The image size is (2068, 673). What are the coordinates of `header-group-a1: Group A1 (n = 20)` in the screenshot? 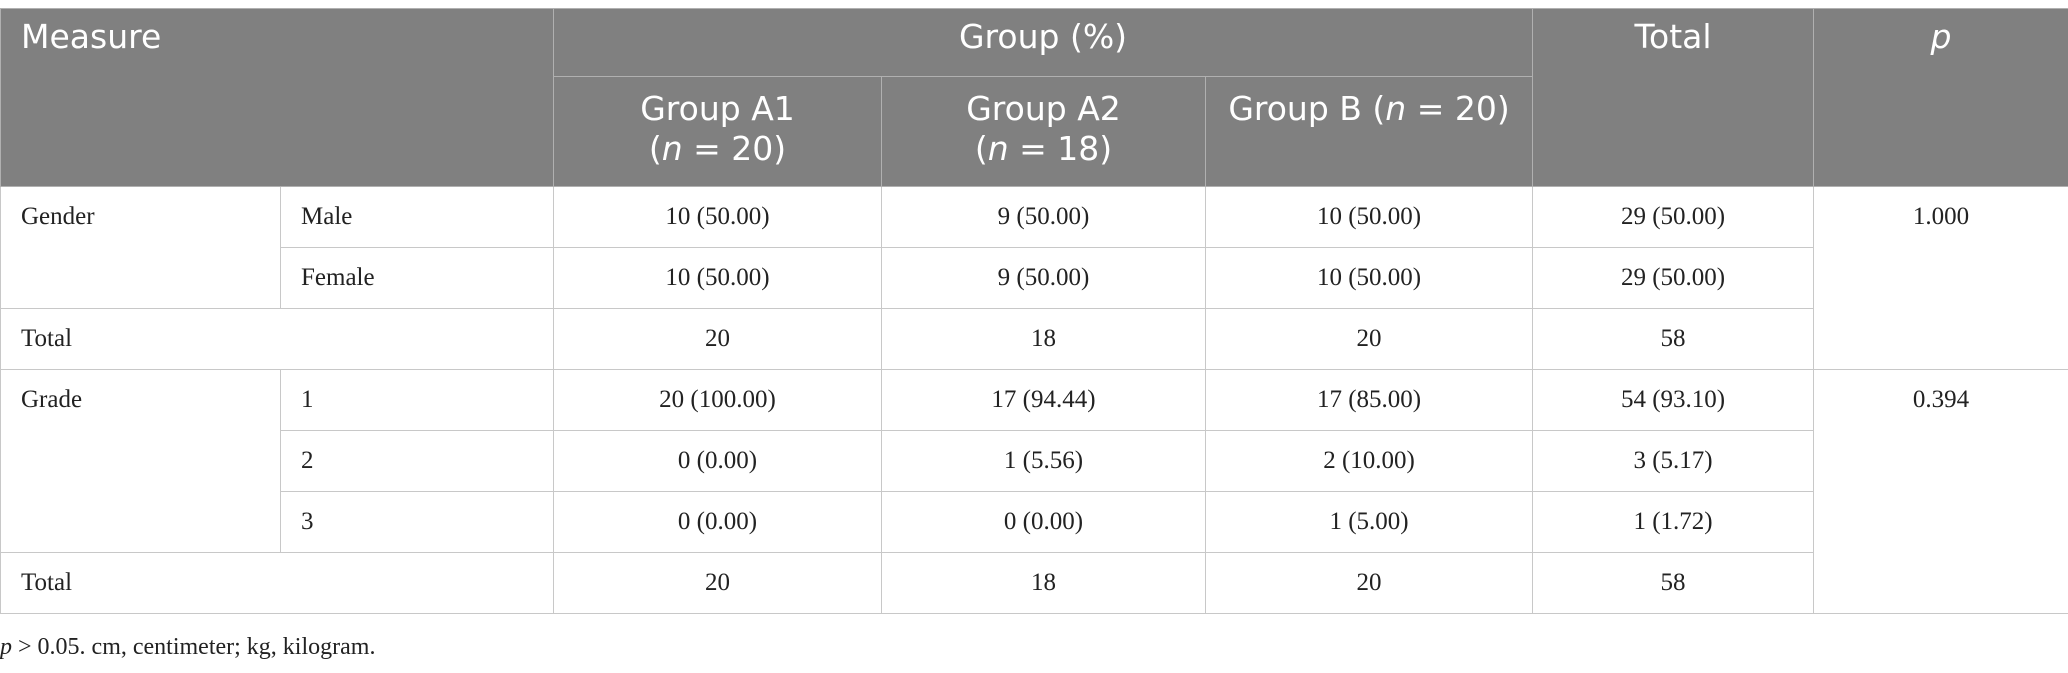 It's located at (717, 131).